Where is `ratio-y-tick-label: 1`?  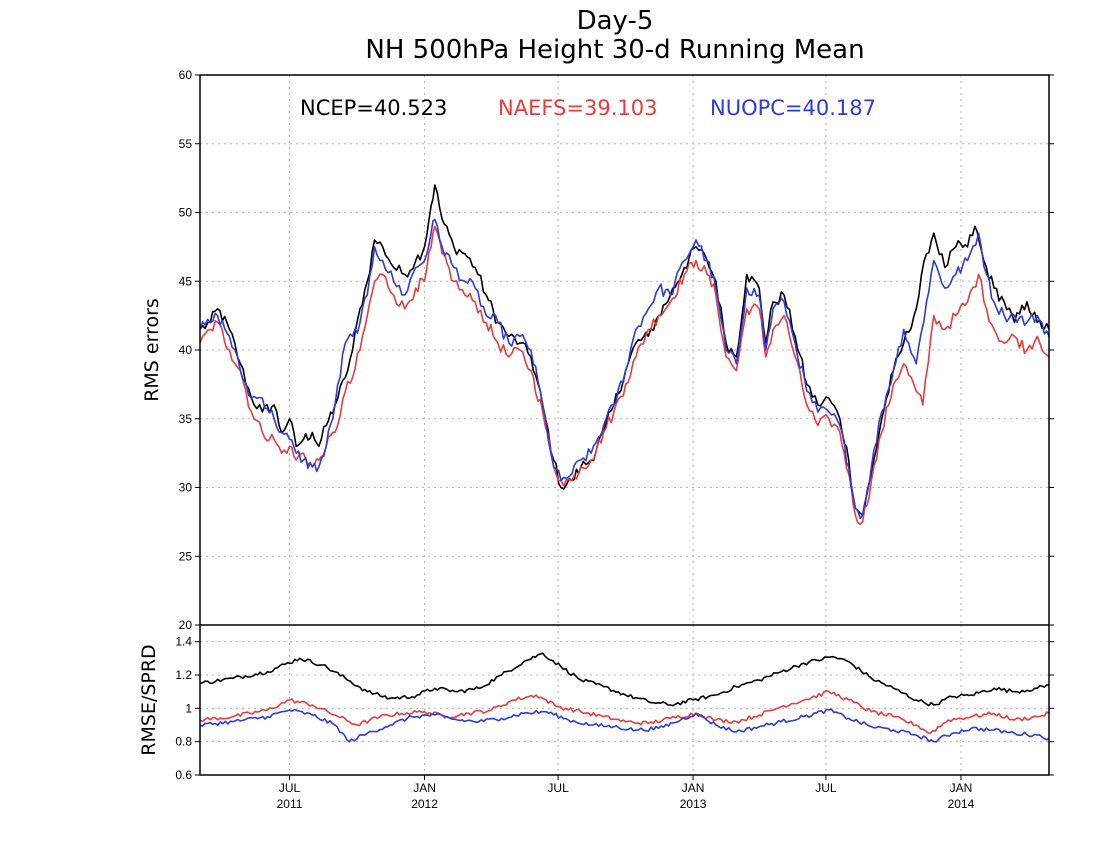
ratio-y-tick-label: 1 is located at coordinates (188, 708).